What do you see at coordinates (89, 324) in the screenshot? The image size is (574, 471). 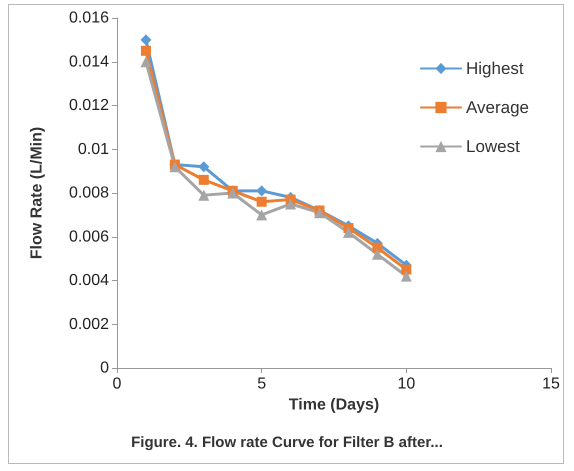 I see `y-tick-label: 0.002` at bounding box center [89, 324].